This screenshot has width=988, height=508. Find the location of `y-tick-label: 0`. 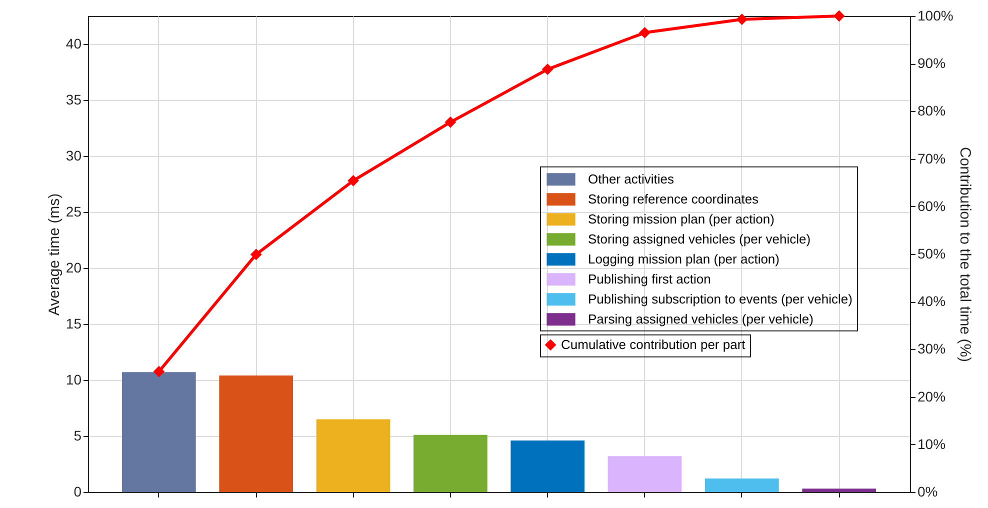

y-tick-label: 0 is located at coordinates (78, 492).